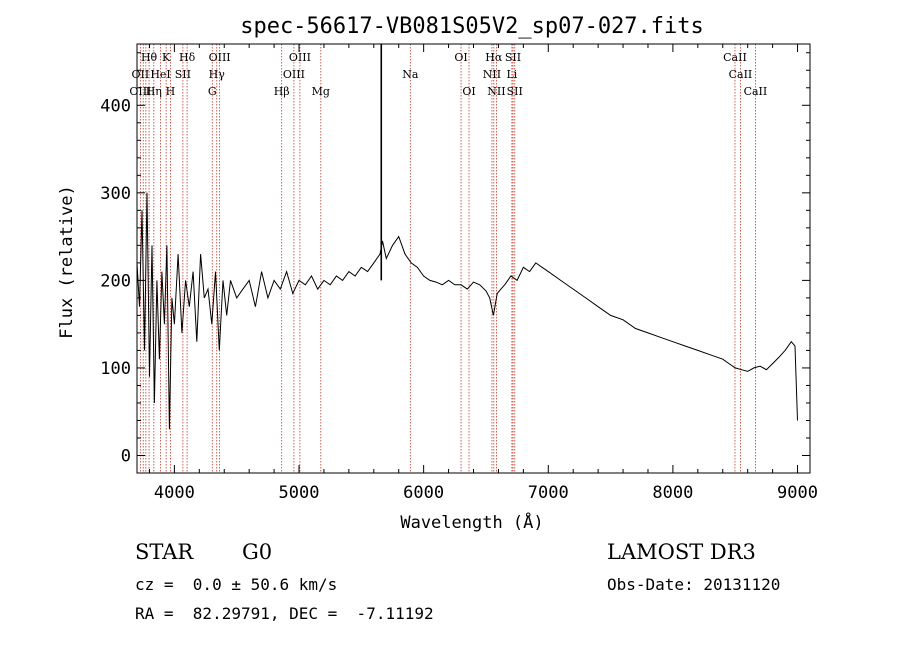 The image size is (900, 649). I want to click on redshift-value: cz = 0.0 ± 50.6 km/s, so click(236, 584).